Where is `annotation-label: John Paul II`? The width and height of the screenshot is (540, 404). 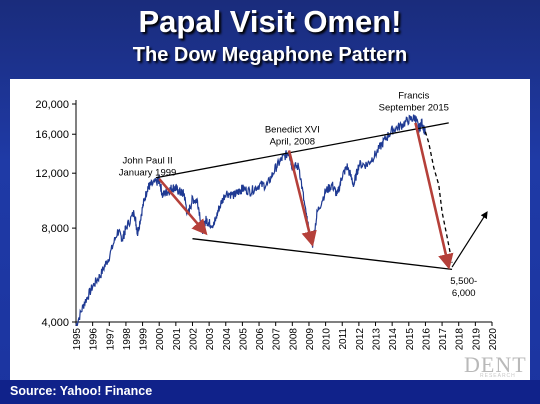
annotation-label: John Paul II is located at coordinates (147, 160).